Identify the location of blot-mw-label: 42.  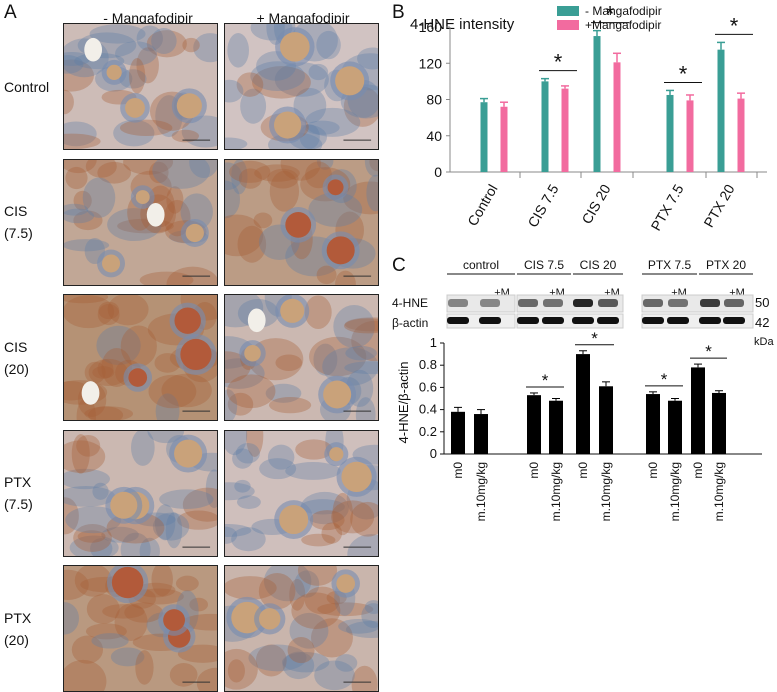
(762, 322).